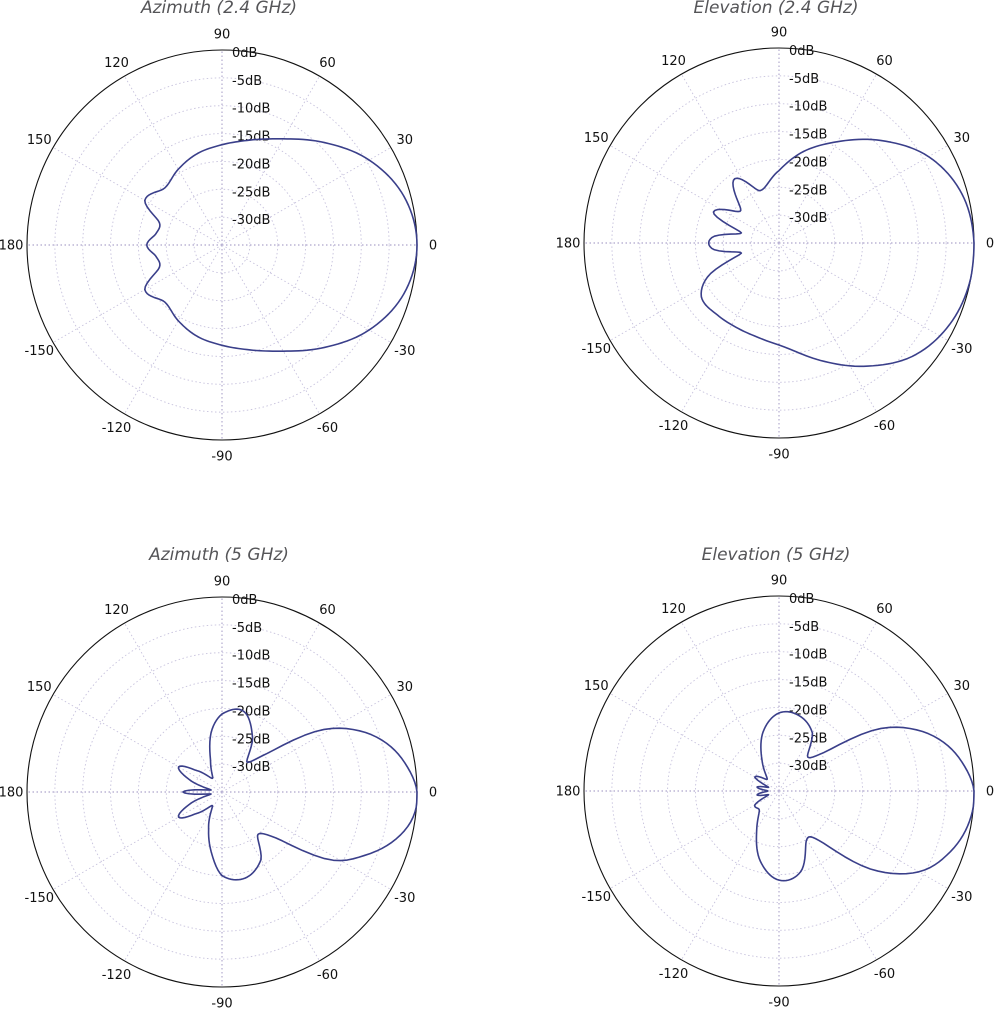 The height and width of the screenshot is (1010, 998). What do you see at coordinates (776, 9) in the screenshot?
I see `chart-title-elevation-2-4: Elevation (2.4 GHz)` at bounding box center [776, 9].